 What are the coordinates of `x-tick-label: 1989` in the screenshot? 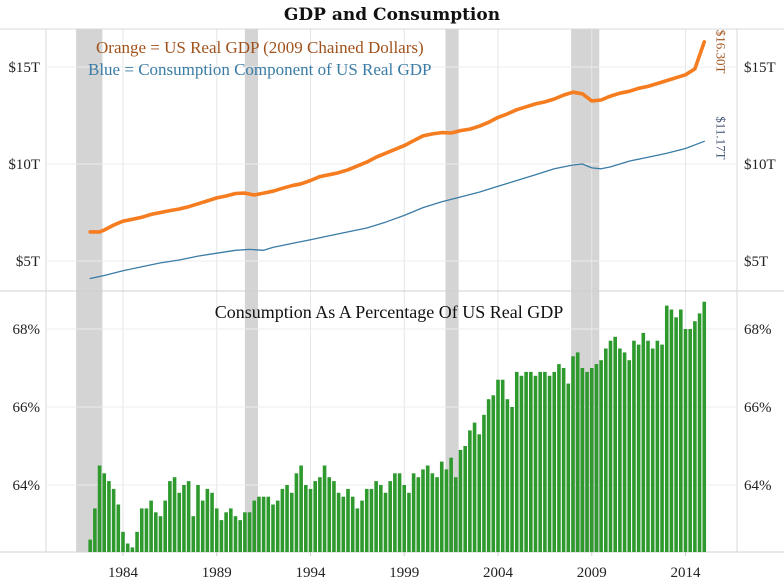 It's located at (217, 573).